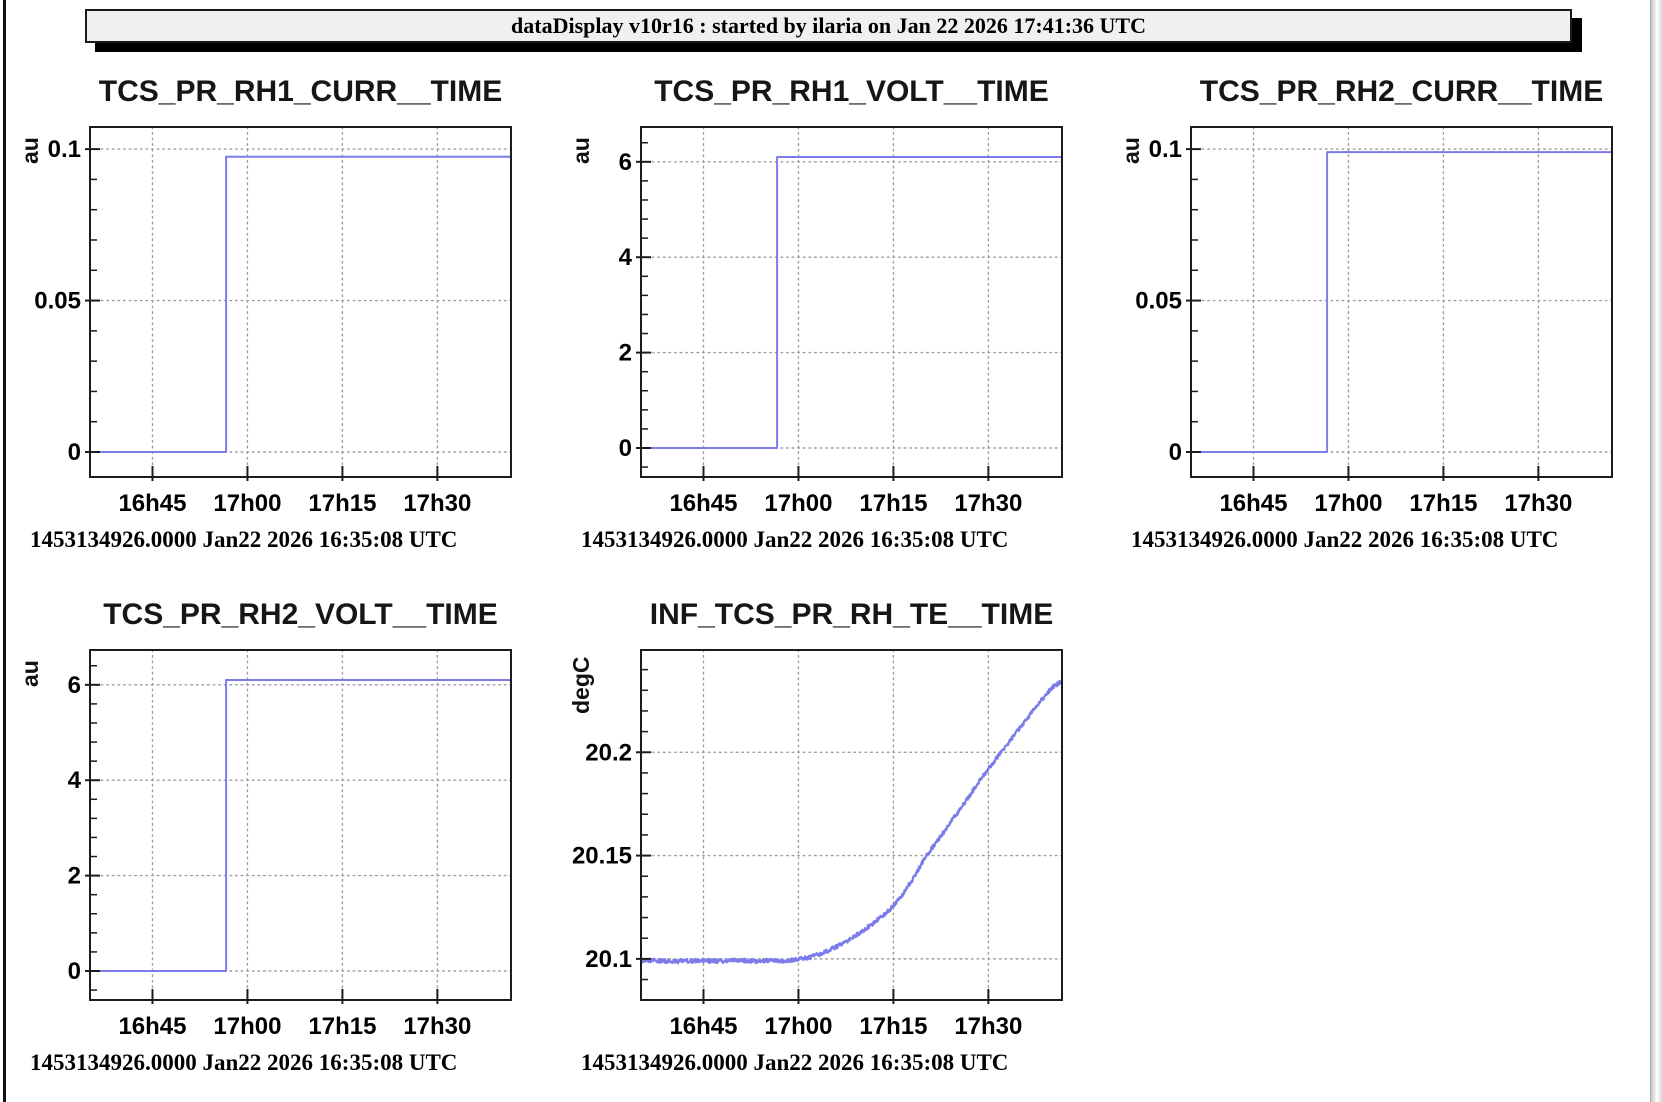 The image size is (1662, 1102). I want to click on plot-title: TCS_PR_RH2_VOLT__TIME, so click(300, 614).